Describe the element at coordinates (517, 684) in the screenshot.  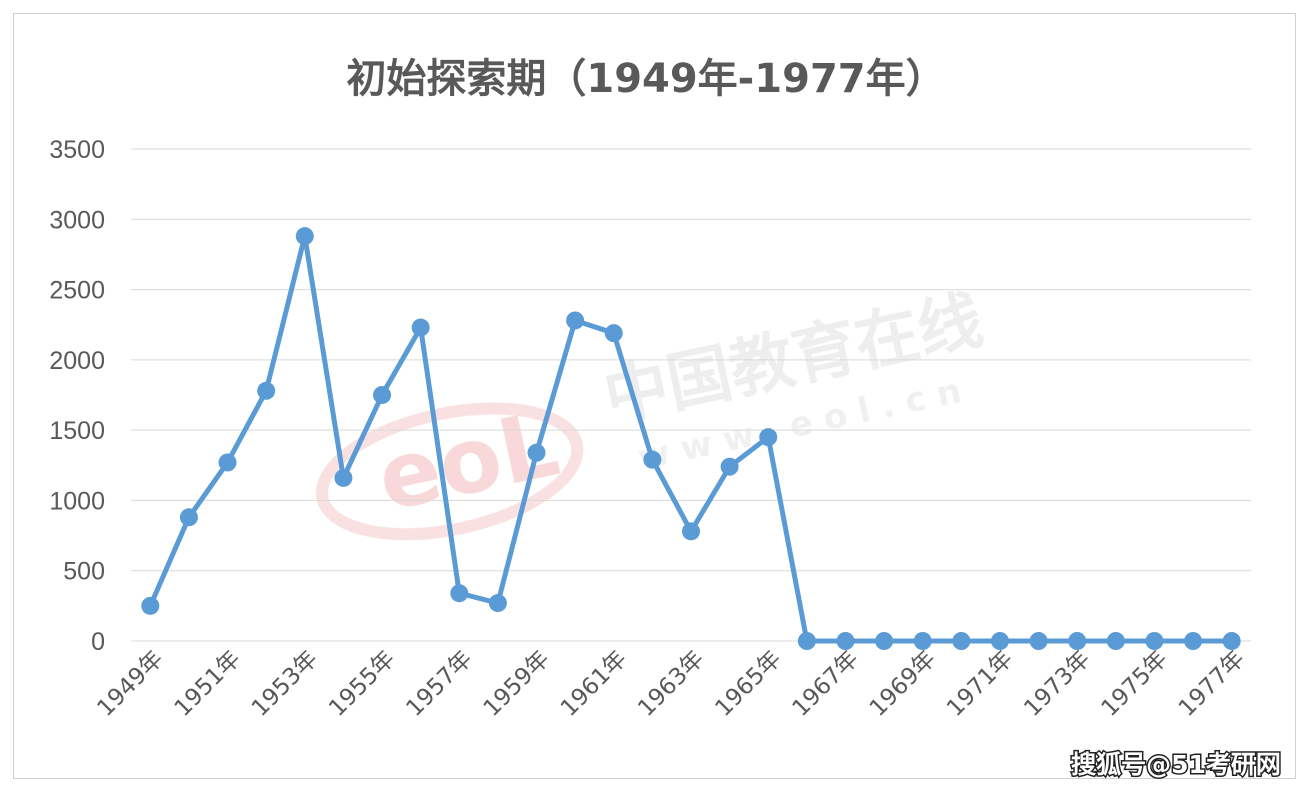
I see `x-tick-label: 1959年` at that location.